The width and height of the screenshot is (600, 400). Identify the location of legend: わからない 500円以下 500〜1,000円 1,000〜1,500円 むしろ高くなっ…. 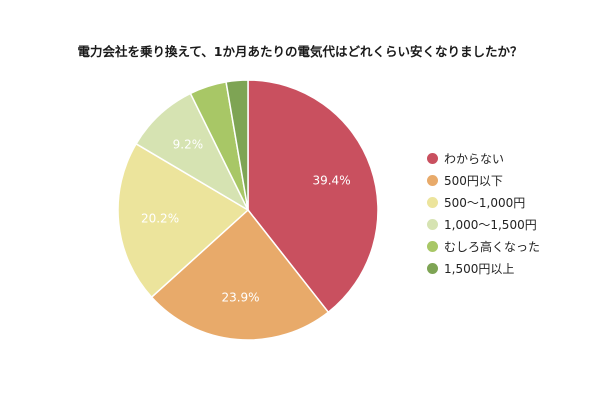
(483, 213).